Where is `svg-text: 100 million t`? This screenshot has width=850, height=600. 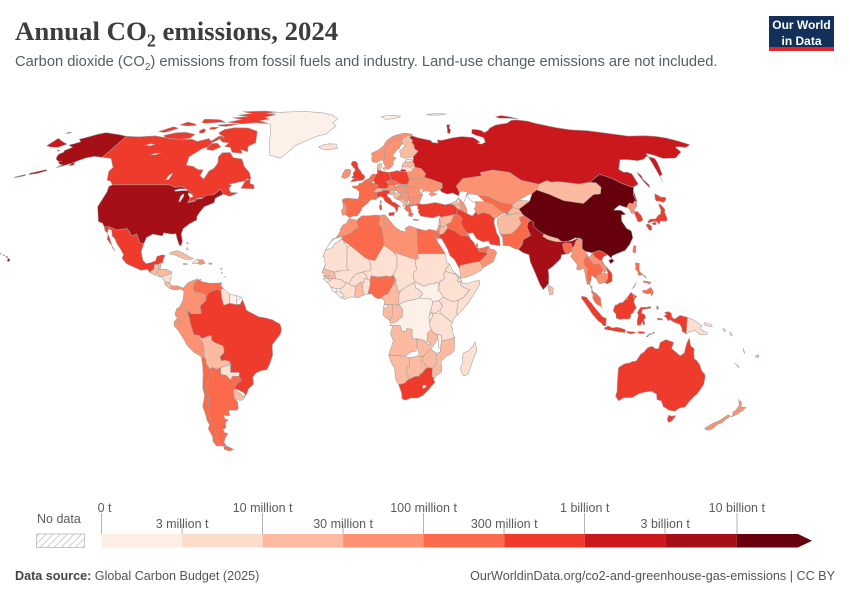
svg-text: 100 million t is located at coordinates (423, 508).